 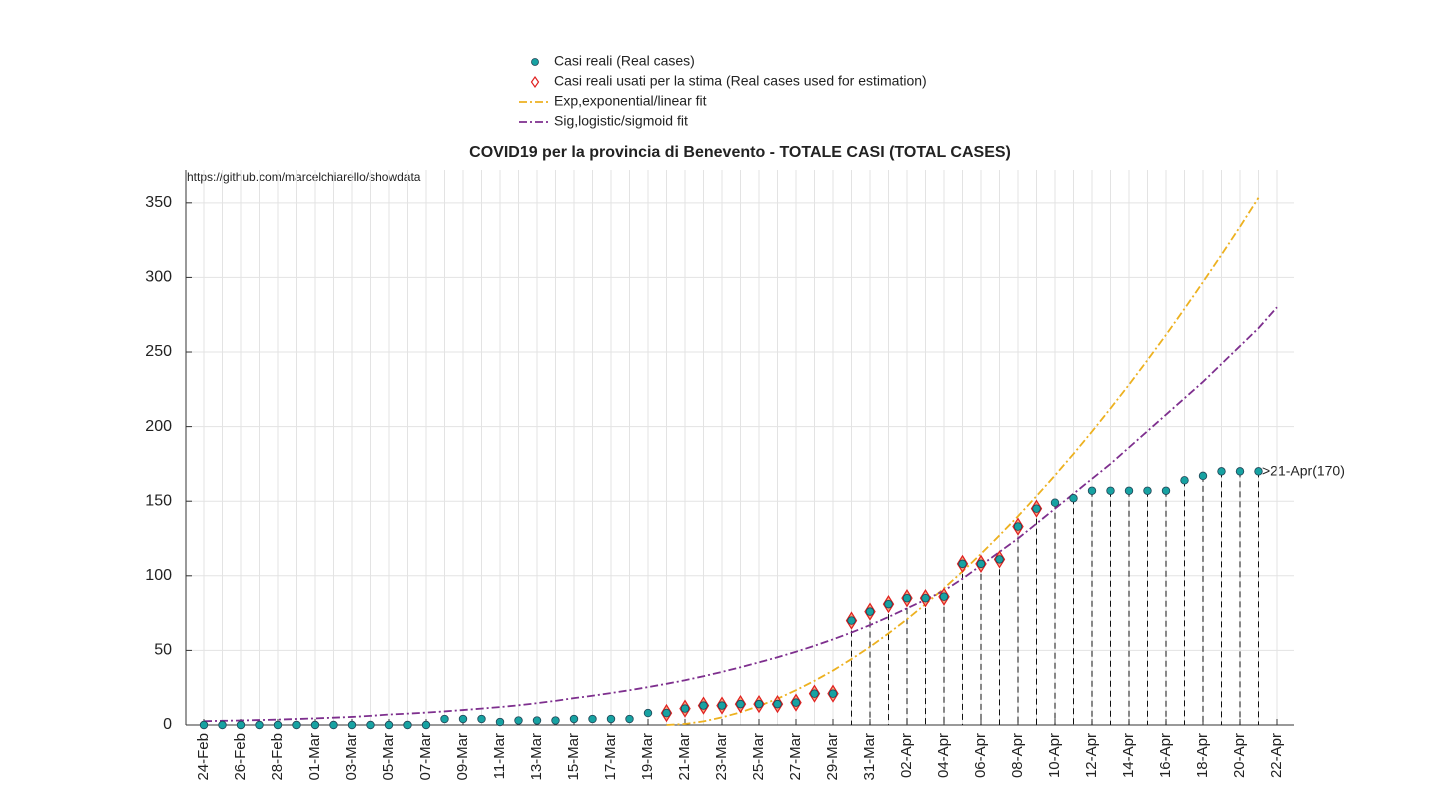 What do you see at coordinates (684, 757) in the screenshot?
I see `x-tick-label: 21-Mar` at bounding box center [684, 757].